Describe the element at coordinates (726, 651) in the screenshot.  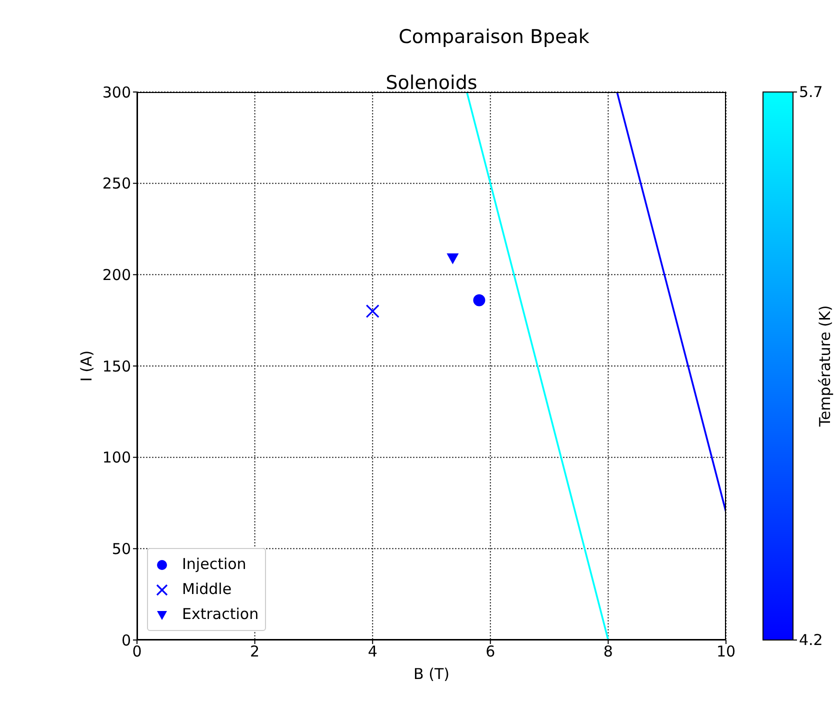
I see `x-tick-label: 10` at that location.